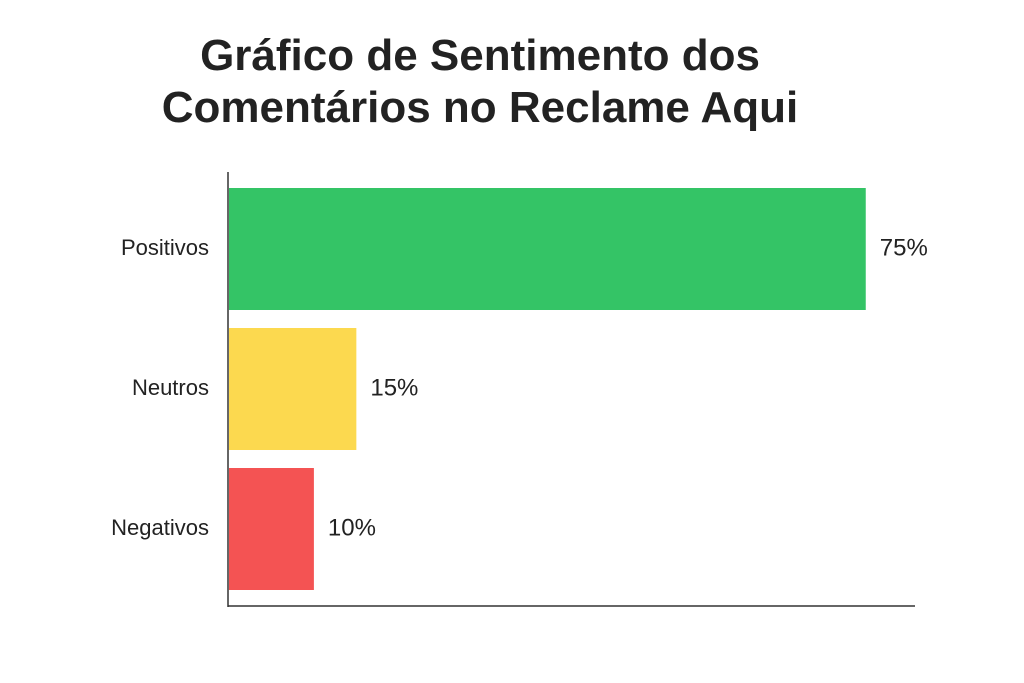 The image size is (1024, 683). What do you see at coordinates (904, 247) in the screenshot?
I see `value-label-positivos: 75%` at bounding box center [904, 247].